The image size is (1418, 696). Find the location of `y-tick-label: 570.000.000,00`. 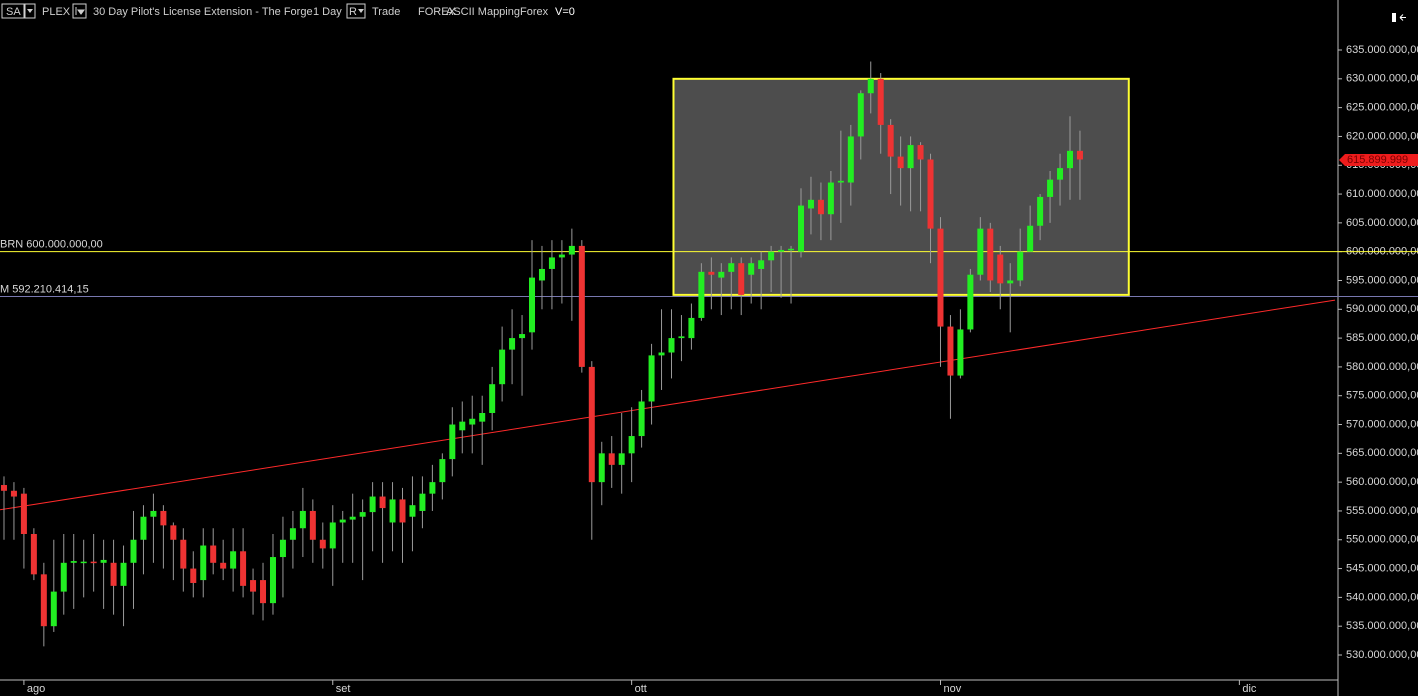

y-tick-label: 570.000.000,00 is located at coordinates (1382, 424).